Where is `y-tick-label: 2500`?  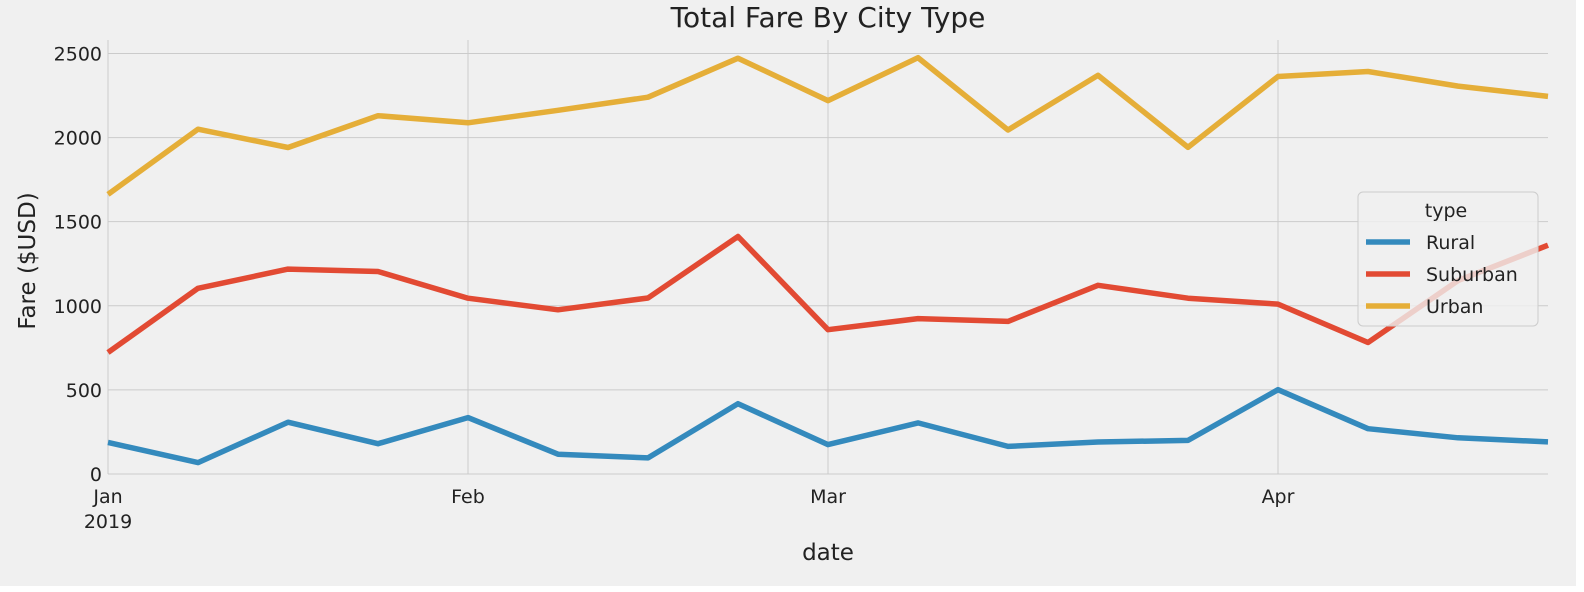 y-tick-label: 2500 is located at coordinates (78, 54).